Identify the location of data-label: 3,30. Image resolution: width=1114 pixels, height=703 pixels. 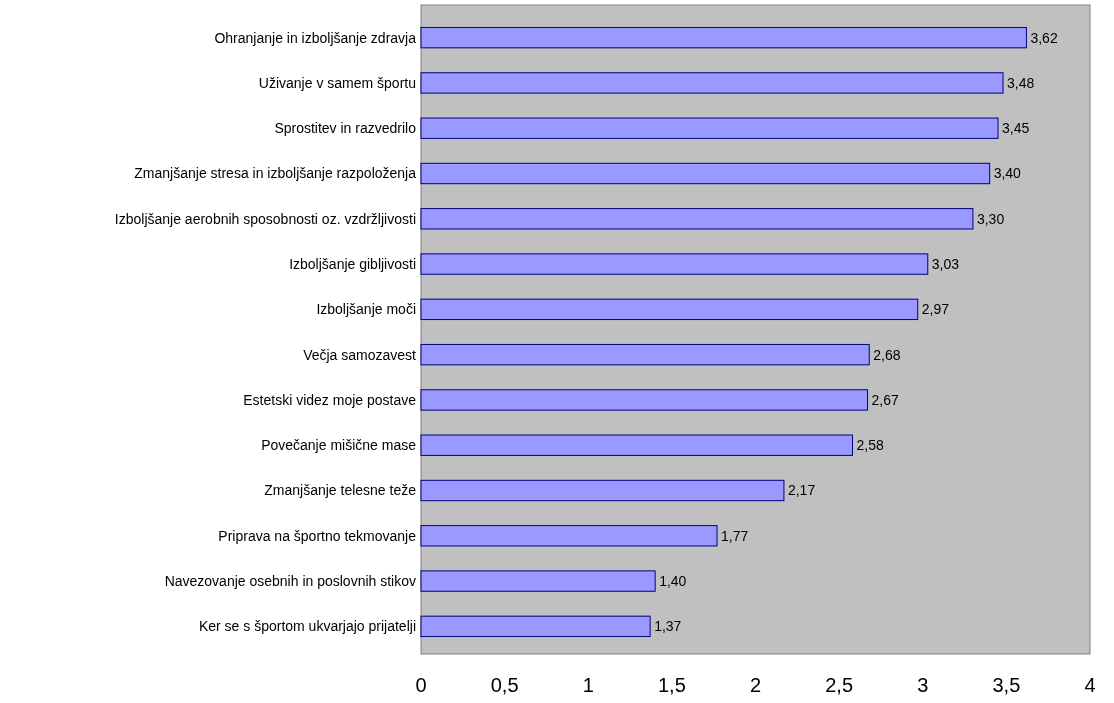
(990, 218).